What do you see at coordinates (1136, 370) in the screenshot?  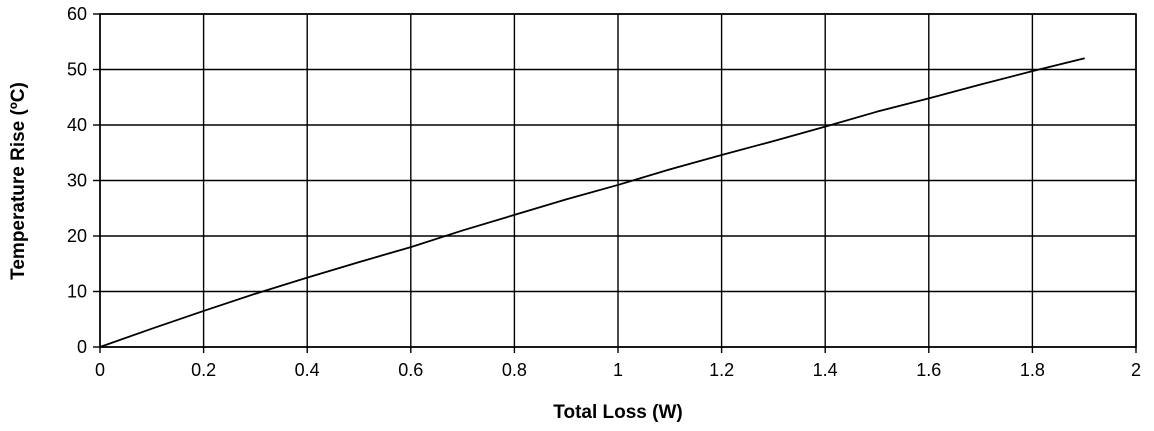 I see `x-tick-label: 2` at bounding box center [1136, 370].